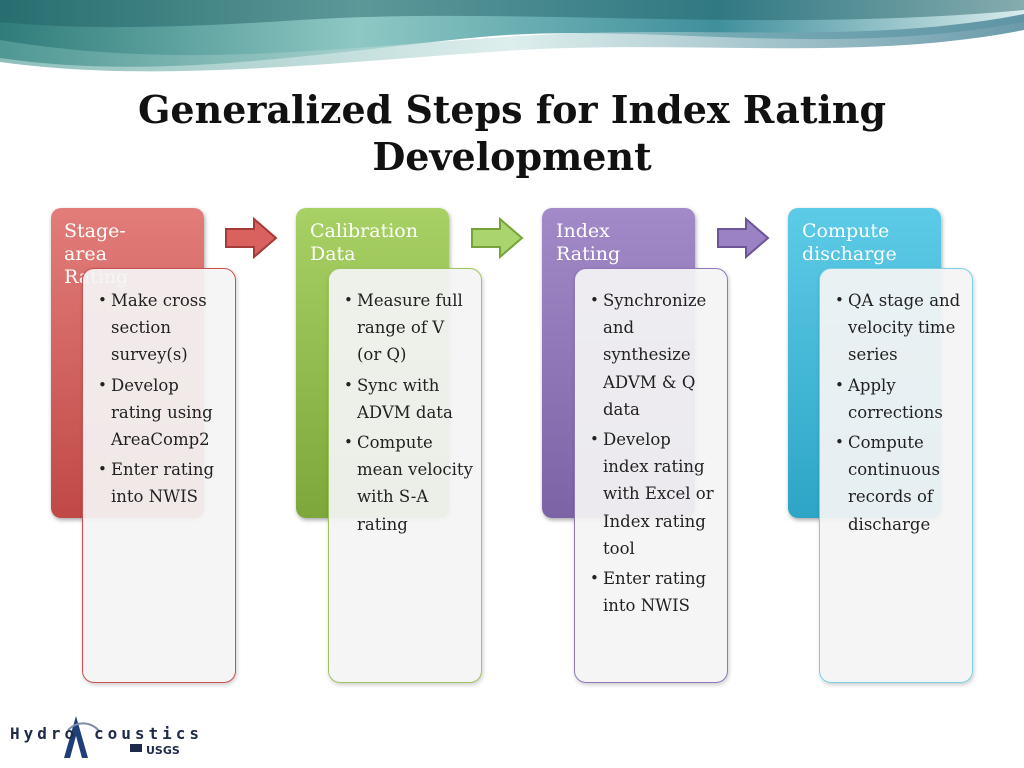 The image size is (1024, 768). Describe the element at coordinates (899, 399) in the screenshot. I see `bullet-item: Apply corrections` at that location.